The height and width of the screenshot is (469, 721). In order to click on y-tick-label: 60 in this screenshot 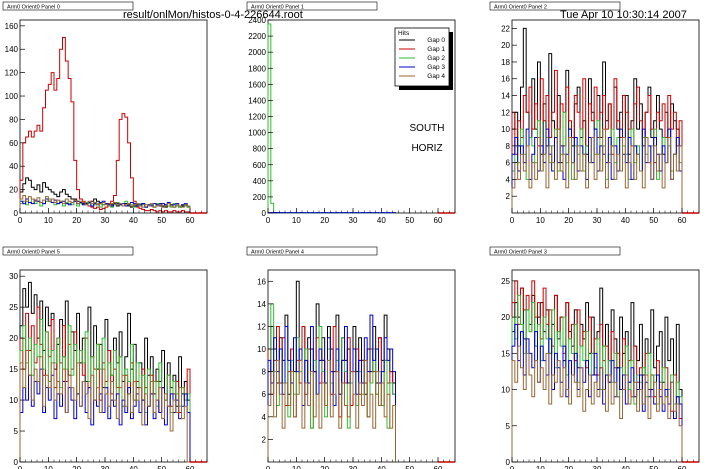, I will do `click(13, 143)`.